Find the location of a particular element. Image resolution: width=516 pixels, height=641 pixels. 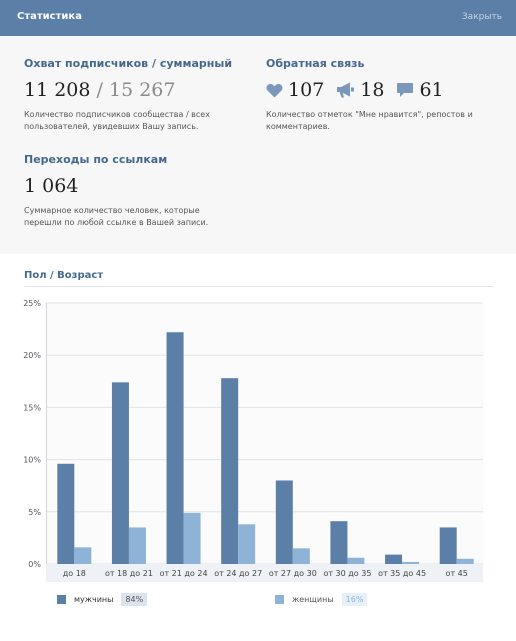

feedback-block: Обратная связь 107 18 61 is located at coordinates (369, 95).